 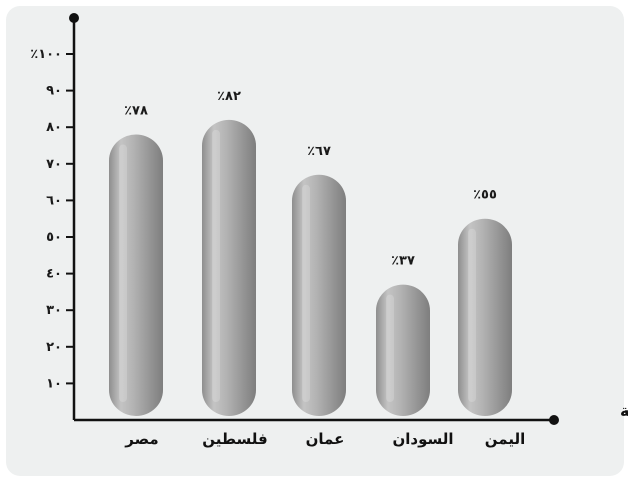 What do you see at coordinates (74, 18) in the screenshot?
I see `y-axis-end-dot` at bounding box center [74, 18].